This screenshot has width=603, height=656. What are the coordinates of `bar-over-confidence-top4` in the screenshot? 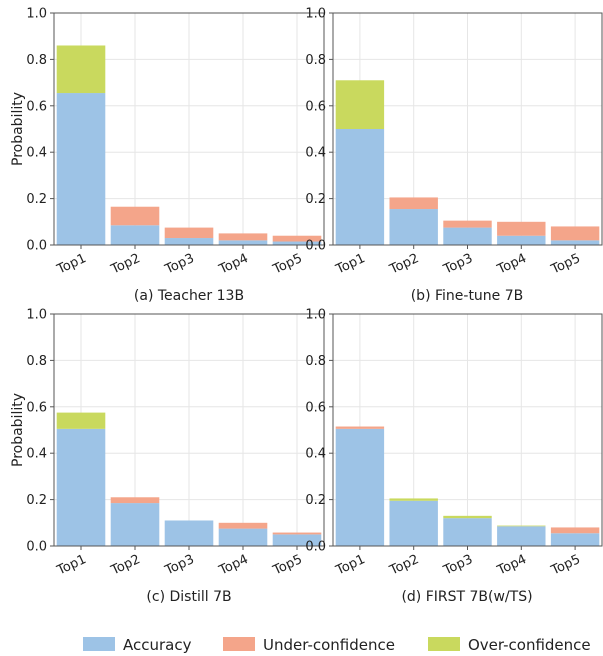 It's located at (521, 526).